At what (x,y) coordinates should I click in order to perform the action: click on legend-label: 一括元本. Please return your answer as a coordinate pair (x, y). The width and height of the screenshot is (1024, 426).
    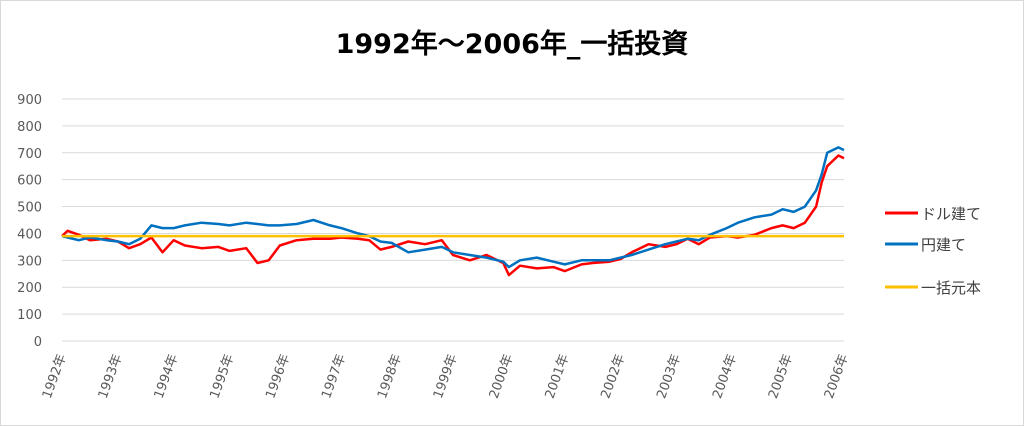
    Looking at the image, I should click on (951, 288).